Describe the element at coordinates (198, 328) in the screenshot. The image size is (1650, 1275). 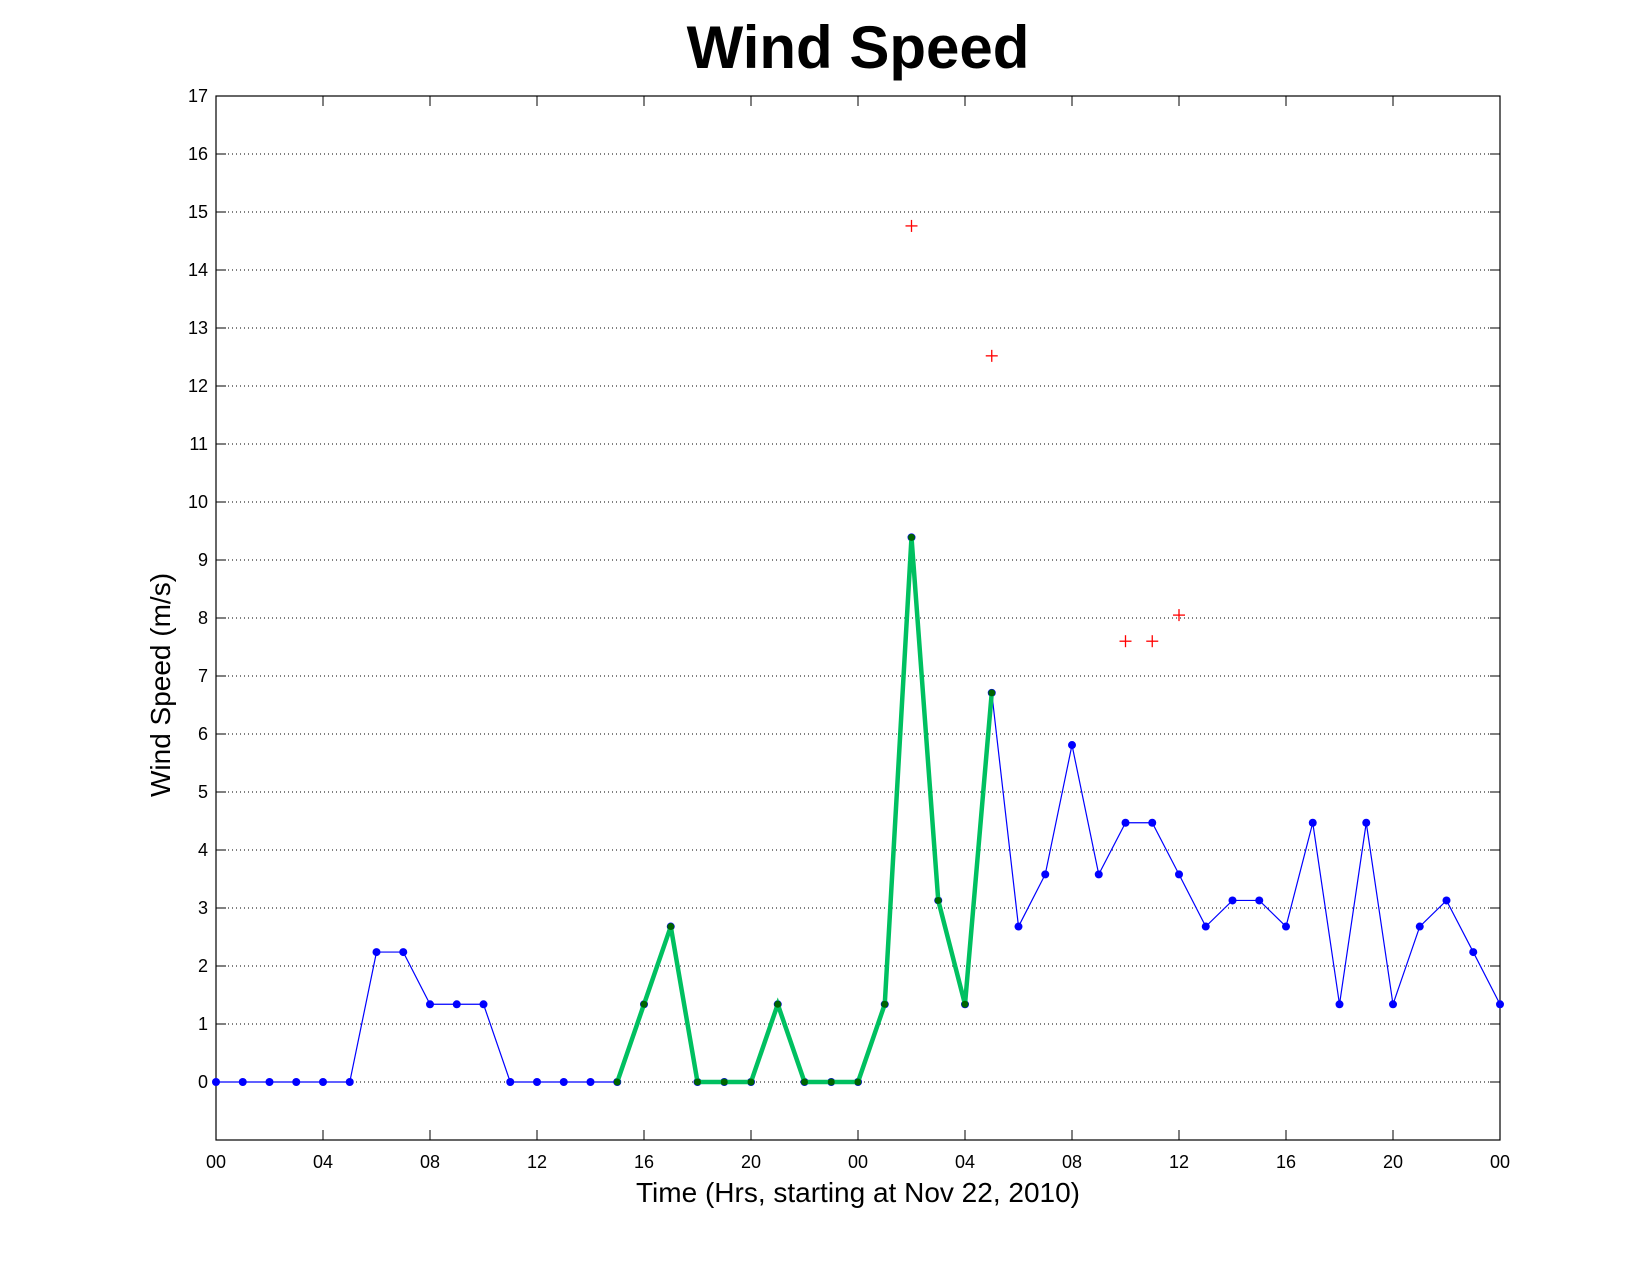
I see `y-tick-label: 13` at that location.